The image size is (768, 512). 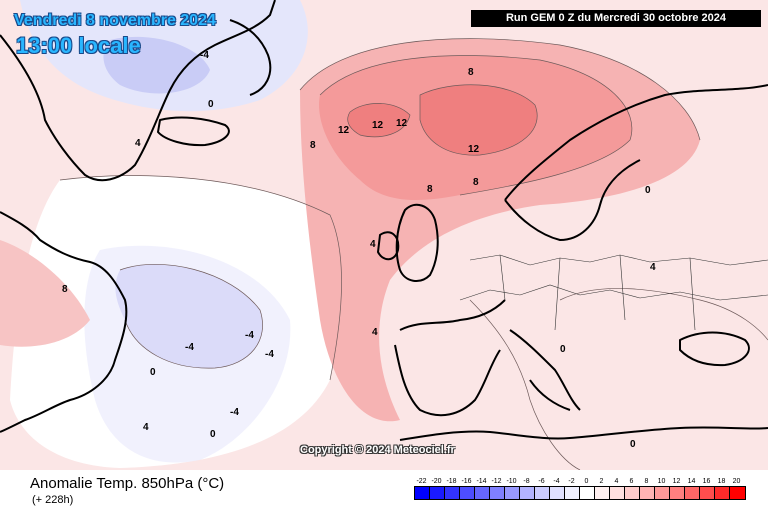 I want to click on cold-anomaly-north-core, so click(x=156, y=65).